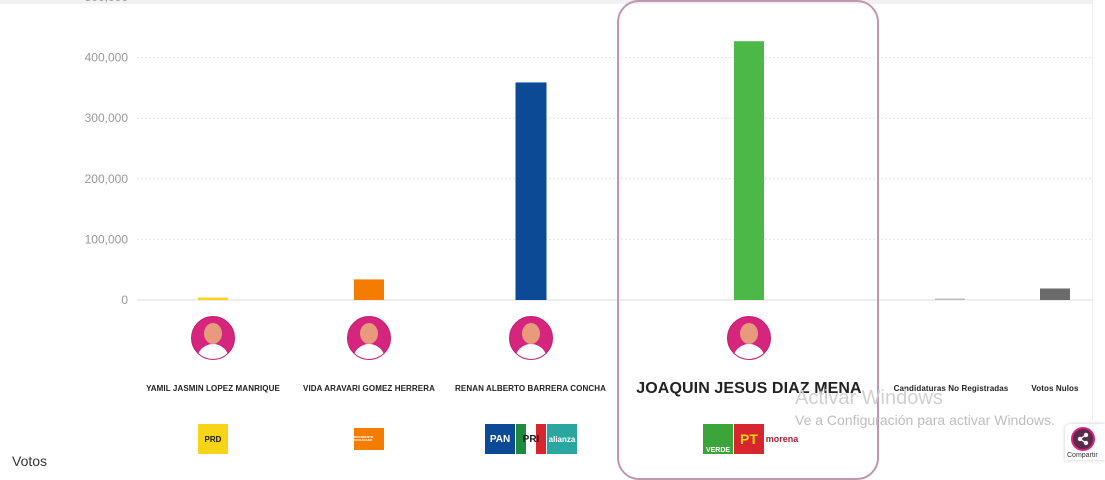 Image resolution: width=1105 pixels, height=480 pixels. I want to click on party-logos-1: PRD, so click(213, 439).